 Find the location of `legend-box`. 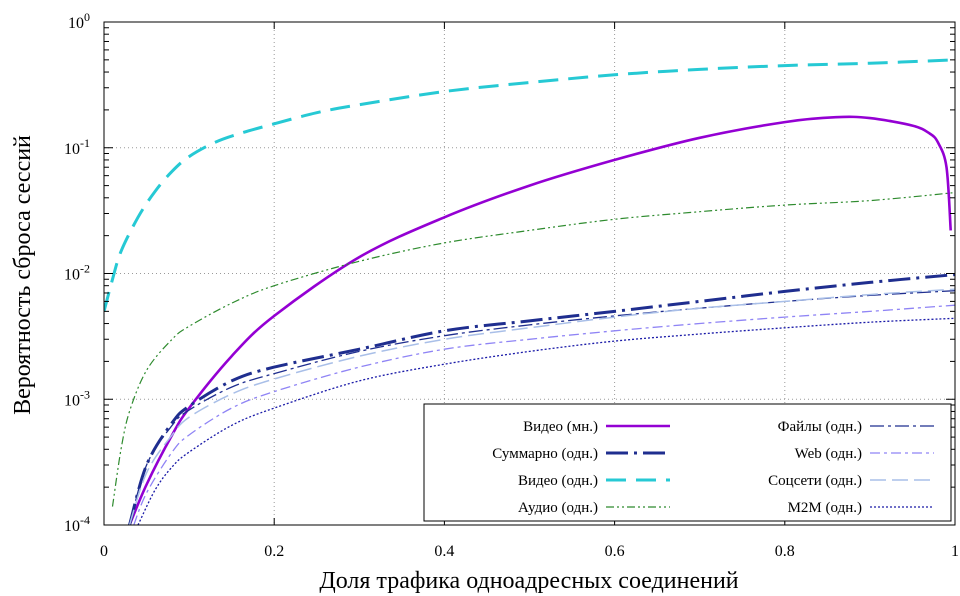

legend-box is located at coordinates (687, 462).